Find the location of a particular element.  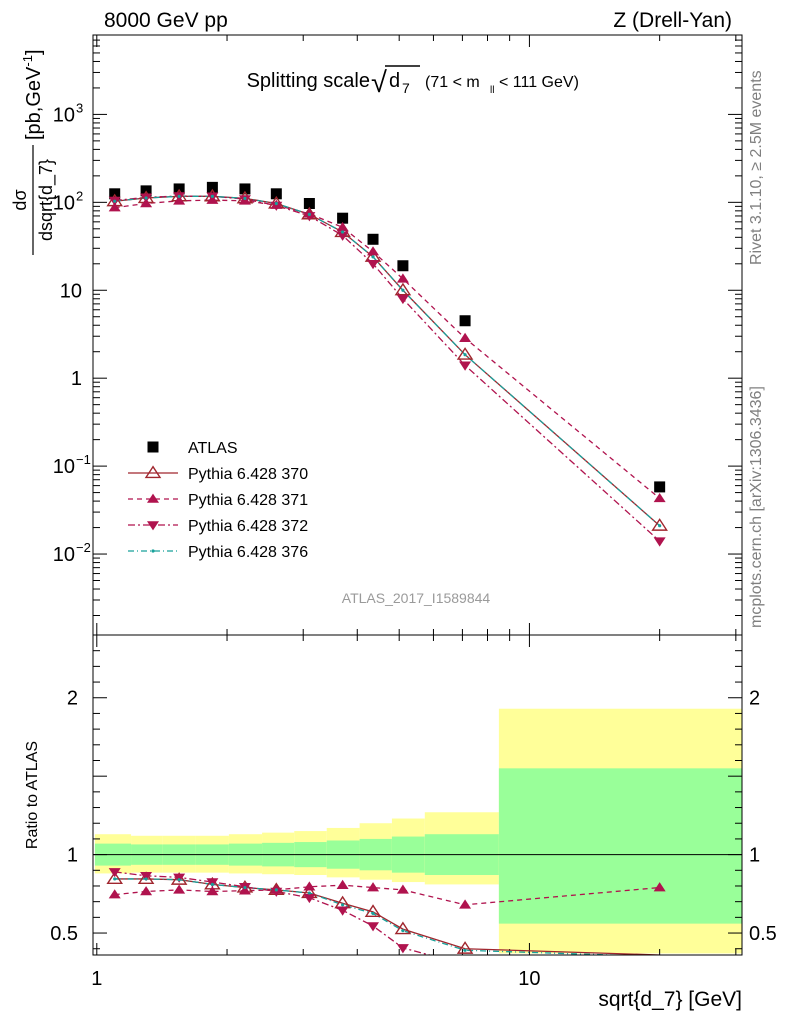

y-label-numerator: dσ is located at coordinates (20, 199).